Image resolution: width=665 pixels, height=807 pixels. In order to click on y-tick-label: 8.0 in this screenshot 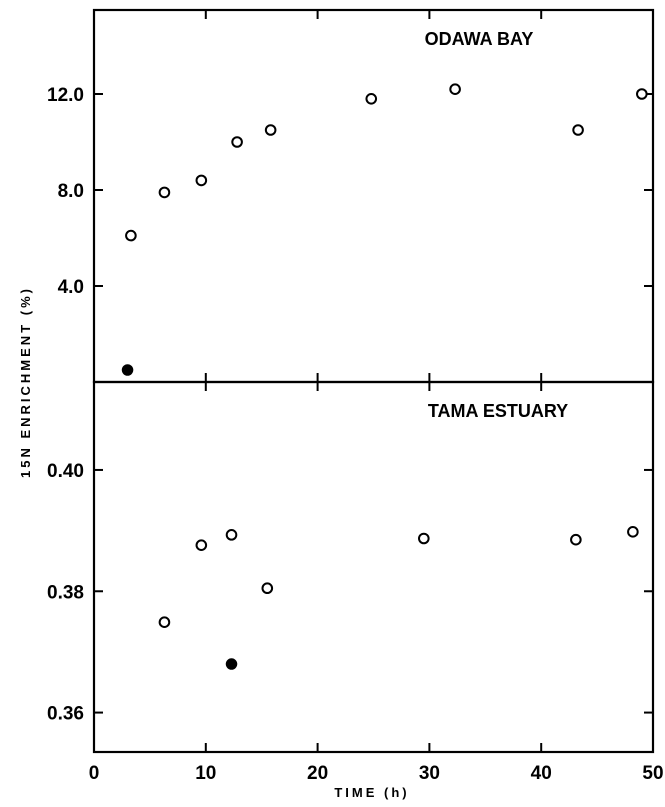, I will do `click(71, 191)`.